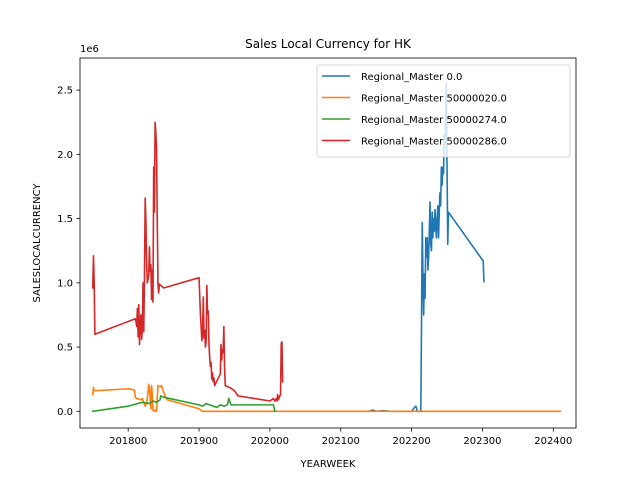 The width and height of the screenshot is (640, 480). I want to click on x-tick-label: 201800, so click(128, 441).